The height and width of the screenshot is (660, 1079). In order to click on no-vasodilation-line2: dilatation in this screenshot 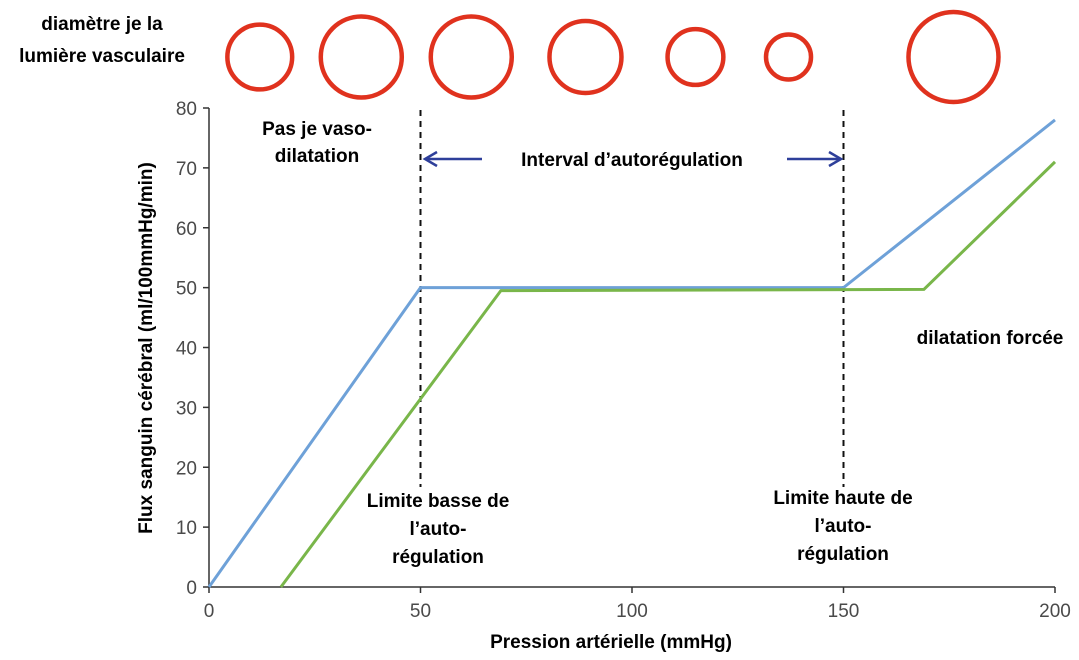, I will do `click(317, 156)`.